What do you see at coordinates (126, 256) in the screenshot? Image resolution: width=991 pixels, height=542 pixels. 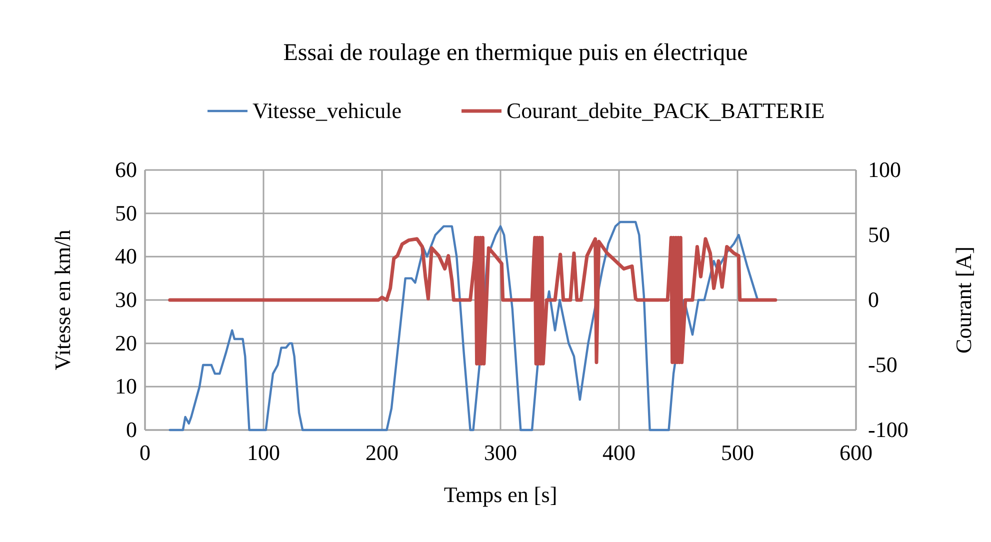 I see `y-tick-label: 40` at bounding box center [126, 256].